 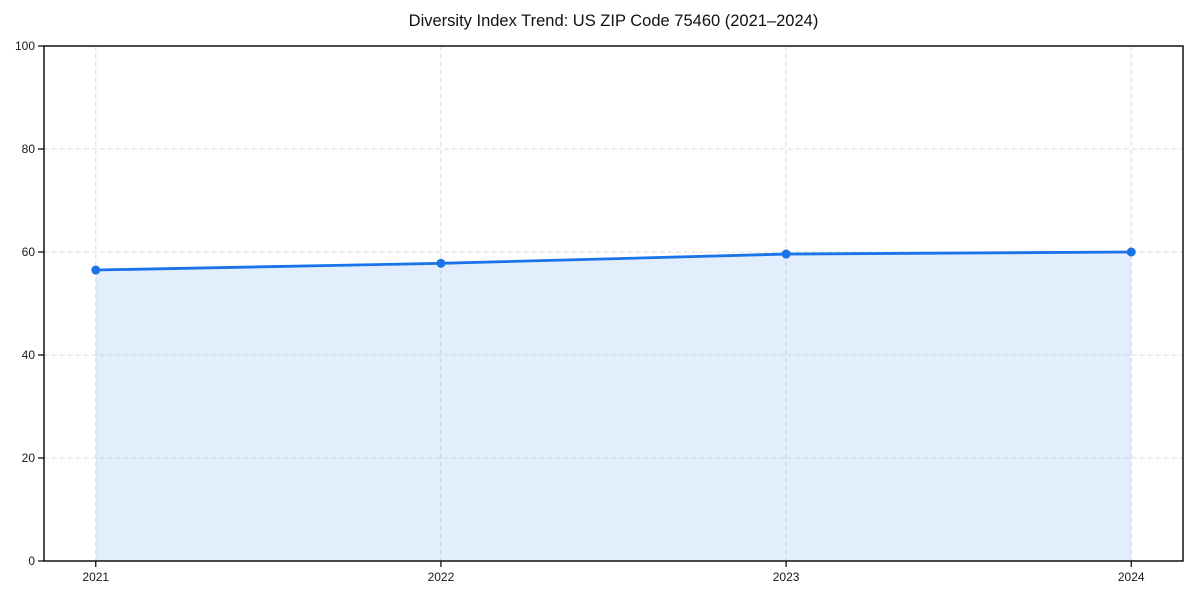 I want to click on data-point-2023, so click(x=786, y=254).